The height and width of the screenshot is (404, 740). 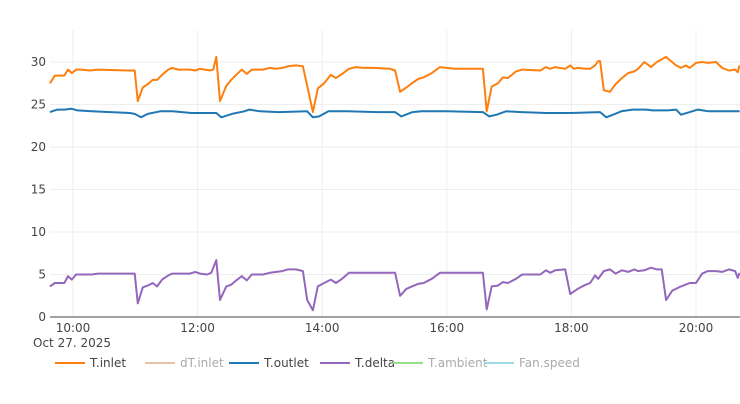 I want to click on x-tick-label: 16:00, so click(x=447, y=328).